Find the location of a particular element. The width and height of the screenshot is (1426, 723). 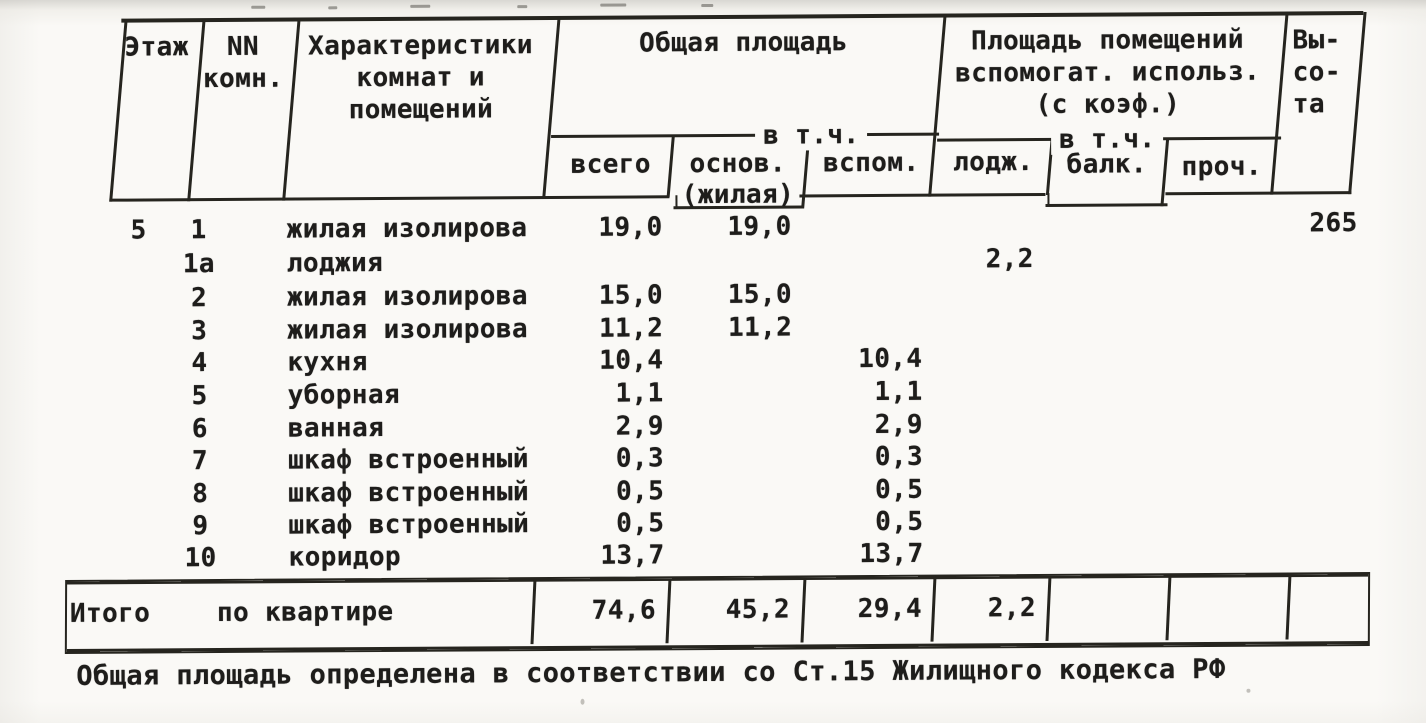

cell-total: 11,2 is located at coordinates (631, 328).